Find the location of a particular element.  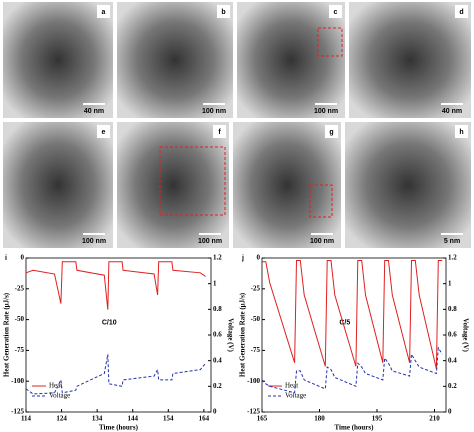

annotation: C/10 is located at coordinates (109, 323).